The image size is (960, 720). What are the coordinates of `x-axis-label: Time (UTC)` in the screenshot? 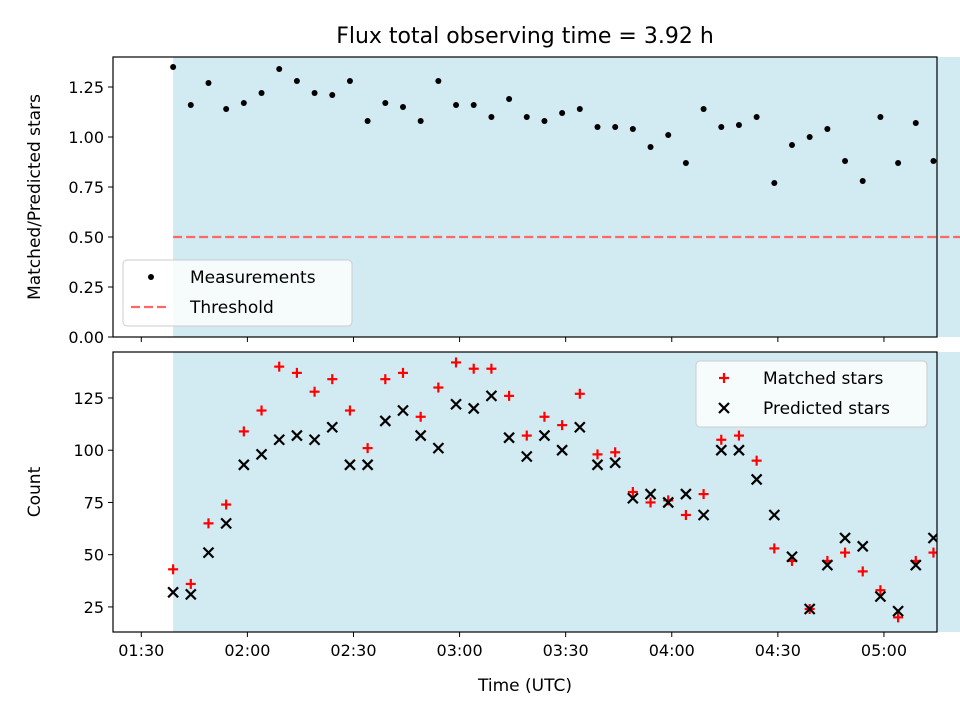 It's located at (524, 686).